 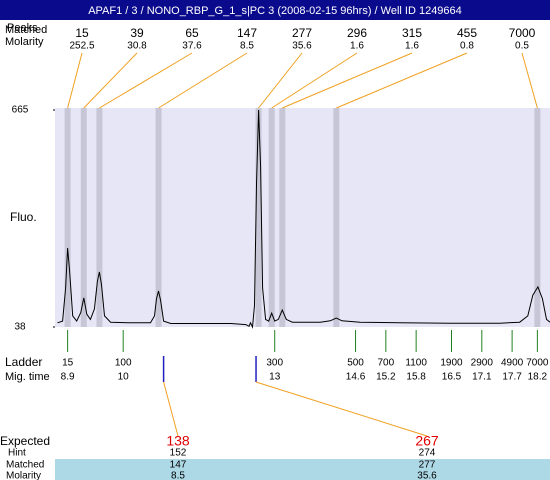 I want to click on y-tick-label: 38, so click(x=20, y=327).